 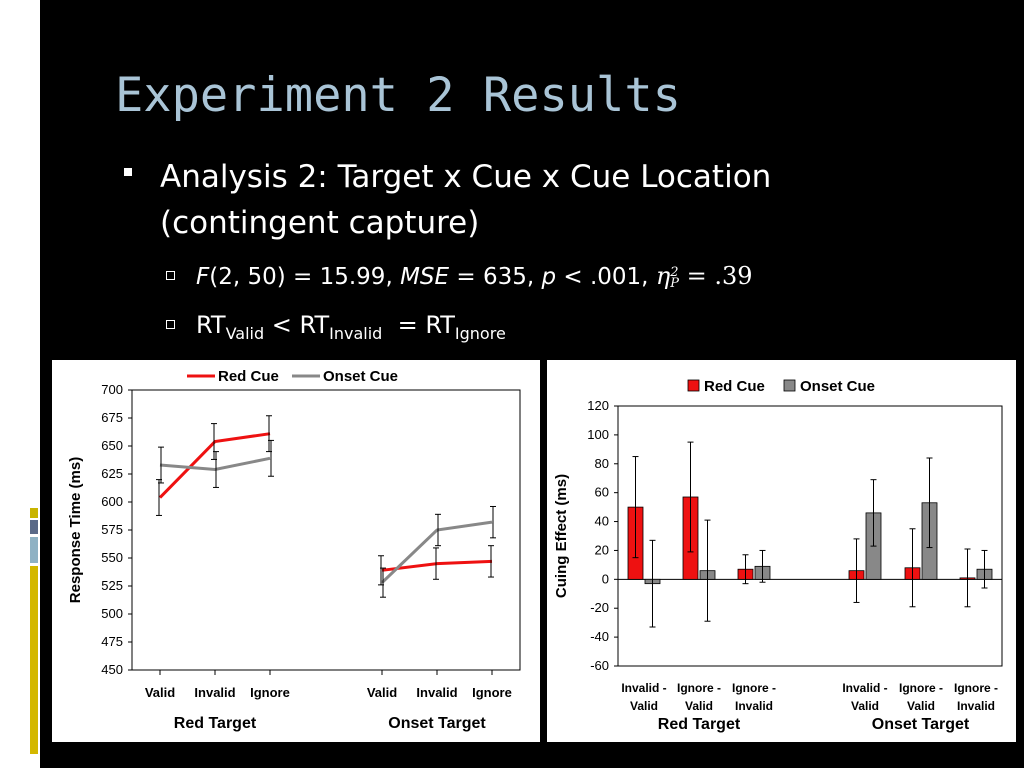 I want to click on y-tick-label: 600, so click(x=112, y=501).